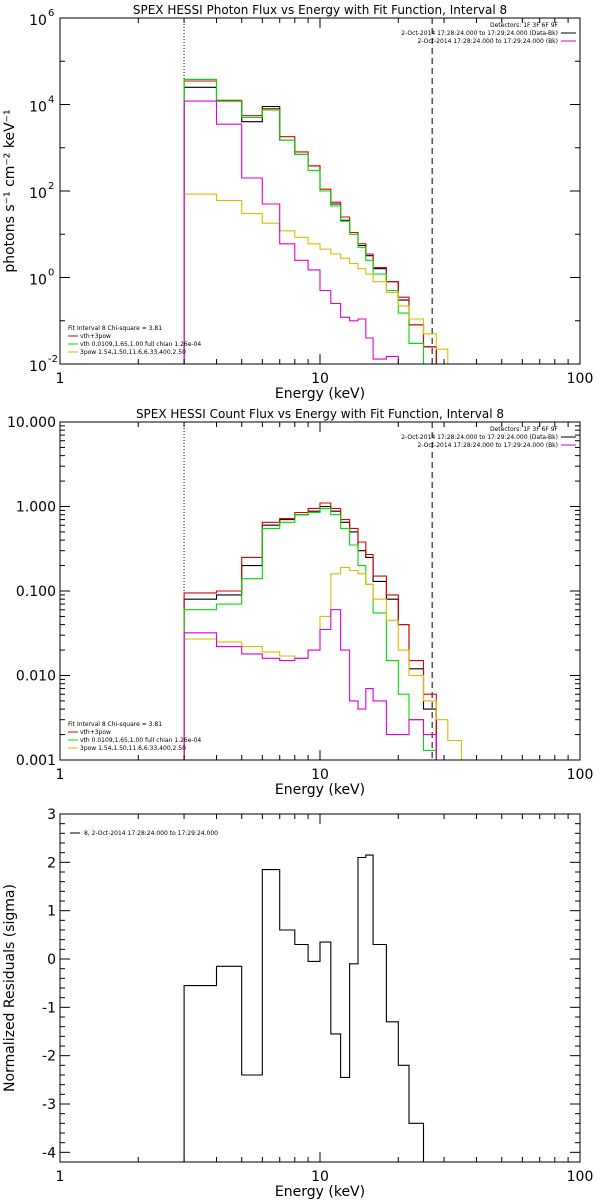 The width and height of the screenshot is (600, 1200). I want to click on y-tick-exponent: 0, so click(51, 273).